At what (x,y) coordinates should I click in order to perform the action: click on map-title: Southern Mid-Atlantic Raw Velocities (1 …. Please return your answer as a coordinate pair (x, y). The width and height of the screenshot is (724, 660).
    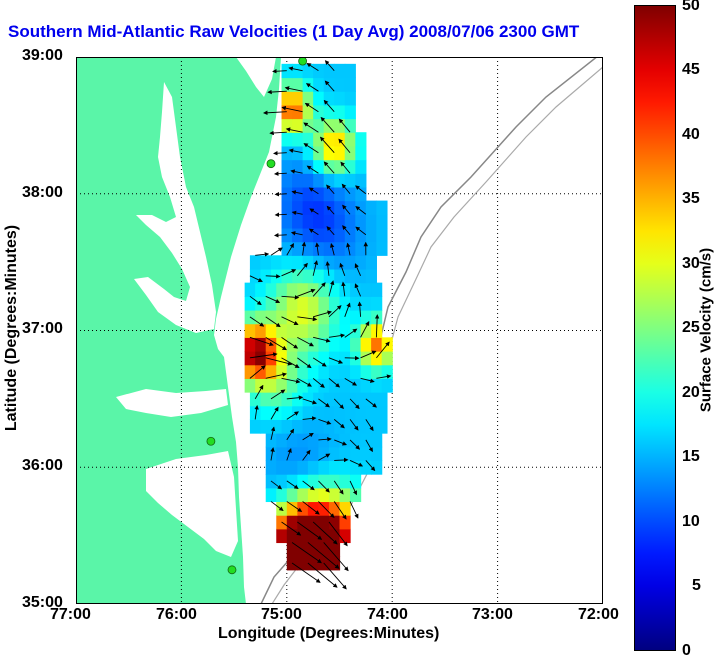
    Looking at the image, I should click on (293, 32).